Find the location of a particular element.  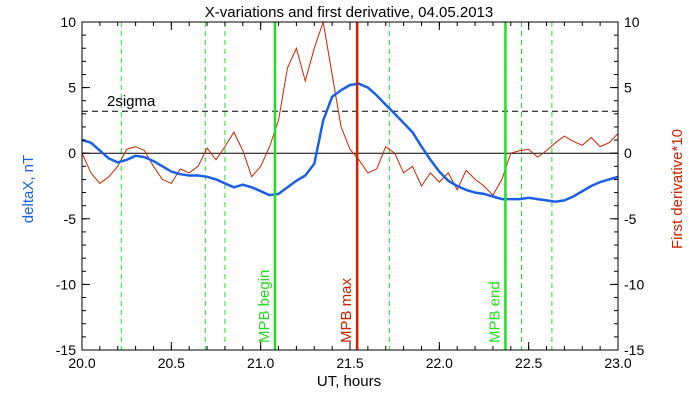

y-tick-label-right: 5 is located at coordinates (628, 88).